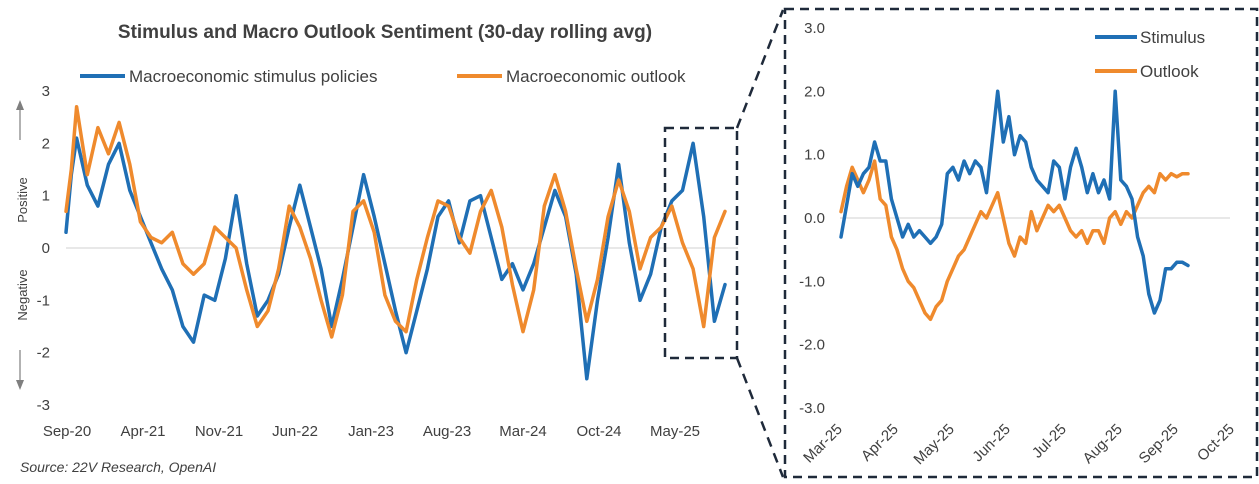  What do you see at coordinates (596, 76) in the screenshot?
I see `legend-label-outlook: Macroeconomic outlook` at bounding box center [596, 76].